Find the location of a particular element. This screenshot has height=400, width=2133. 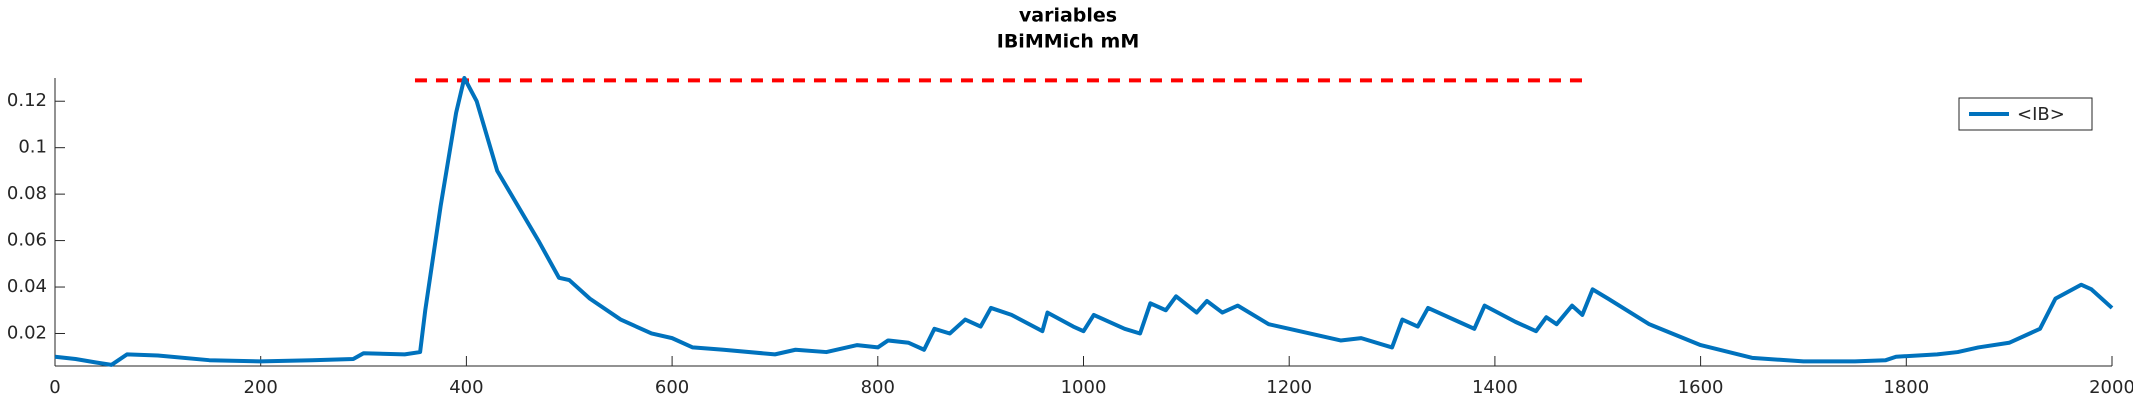

y-tick-label: 0.1 is located at coordinates (32, 147).